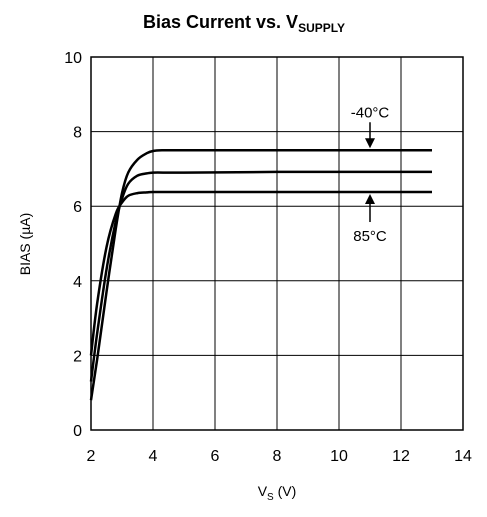 The image size is (487, 517). I want to click on y-axis-label: BIAS (µA), so click(25, 244).